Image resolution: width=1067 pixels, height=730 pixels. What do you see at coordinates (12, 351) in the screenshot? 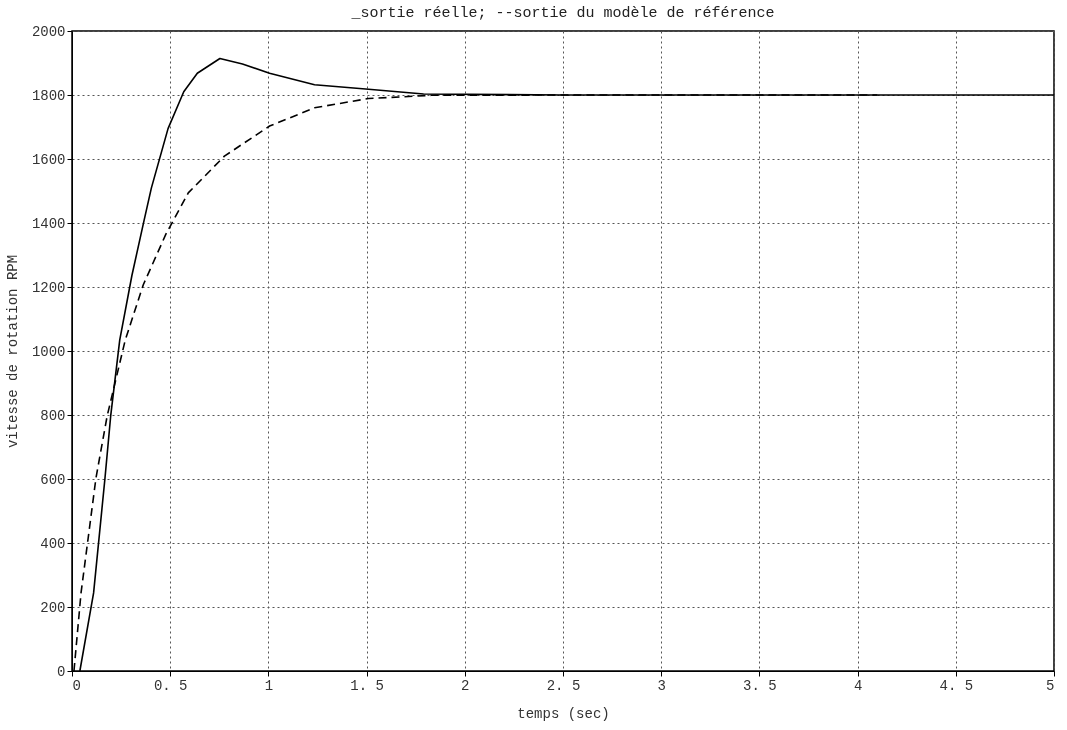
I see `y-axis-title: vitesse de rotation RPM` at bounding box center [12, 351].